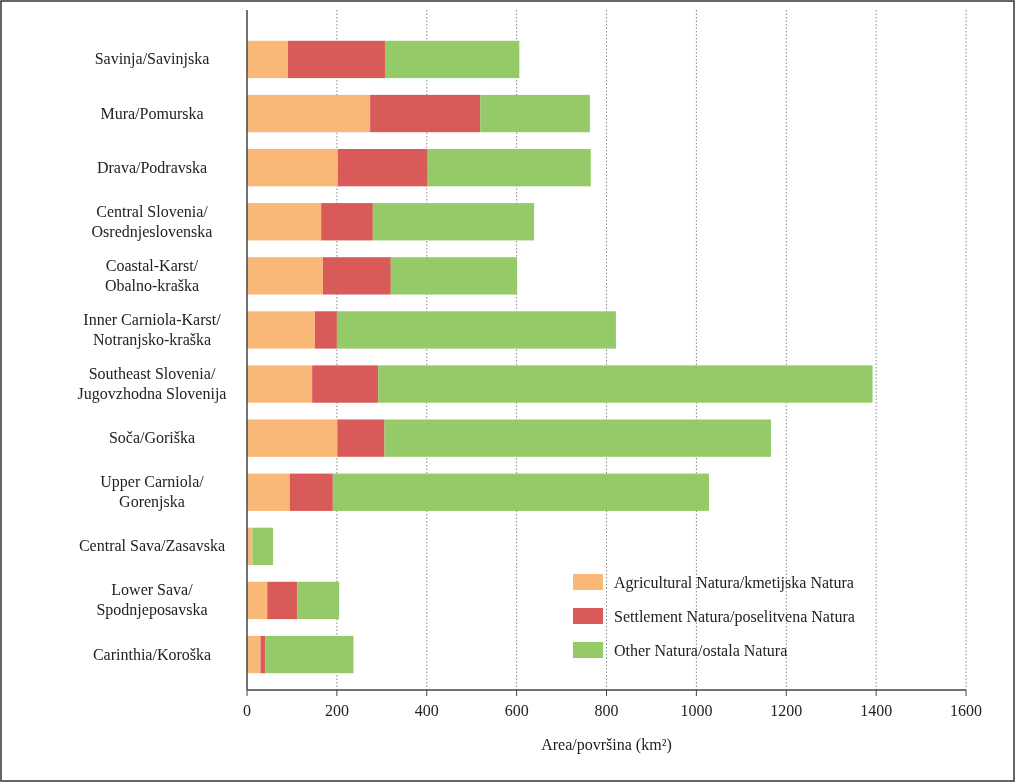 The width and height of the screenshot is (1015, 782). Describe the element at coordinates (336, 710) in the screenshot. I see `x-tick-label: 200` at that location.